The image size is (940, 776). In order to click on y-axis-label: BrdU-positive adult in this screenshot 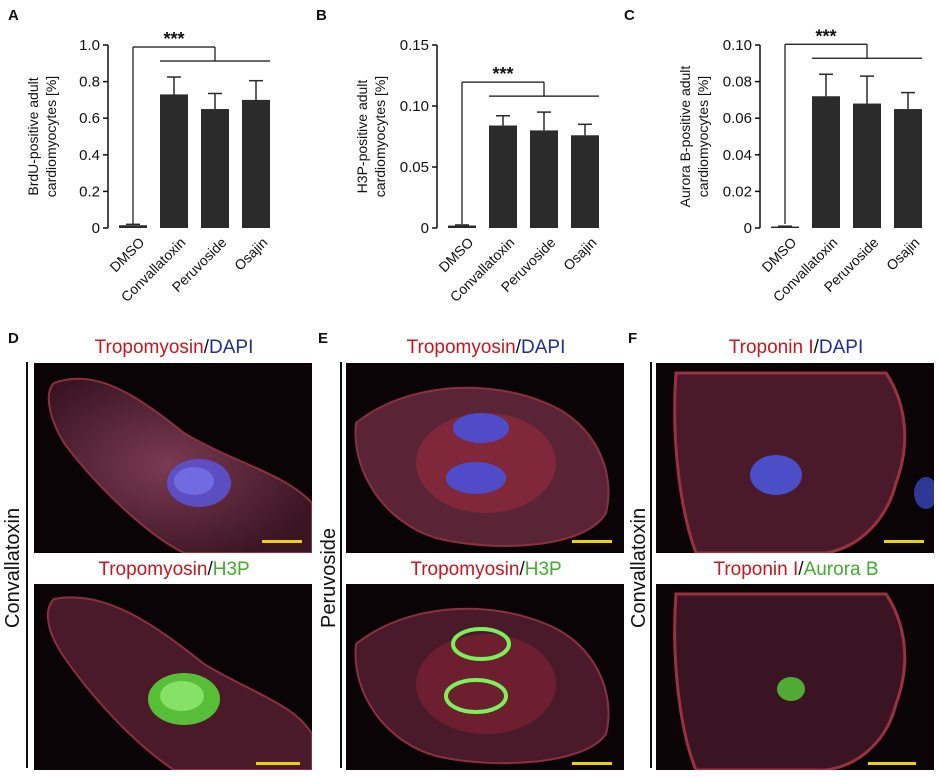, I will do `click(33, 136)`.